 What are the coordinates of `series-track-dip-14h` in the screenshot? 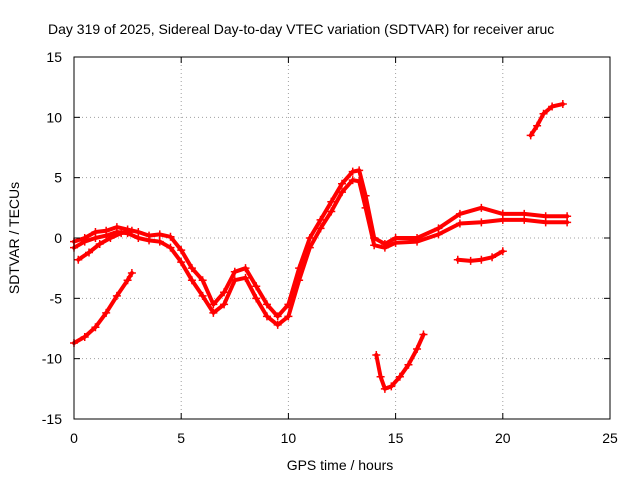 It's located at (400, 361).